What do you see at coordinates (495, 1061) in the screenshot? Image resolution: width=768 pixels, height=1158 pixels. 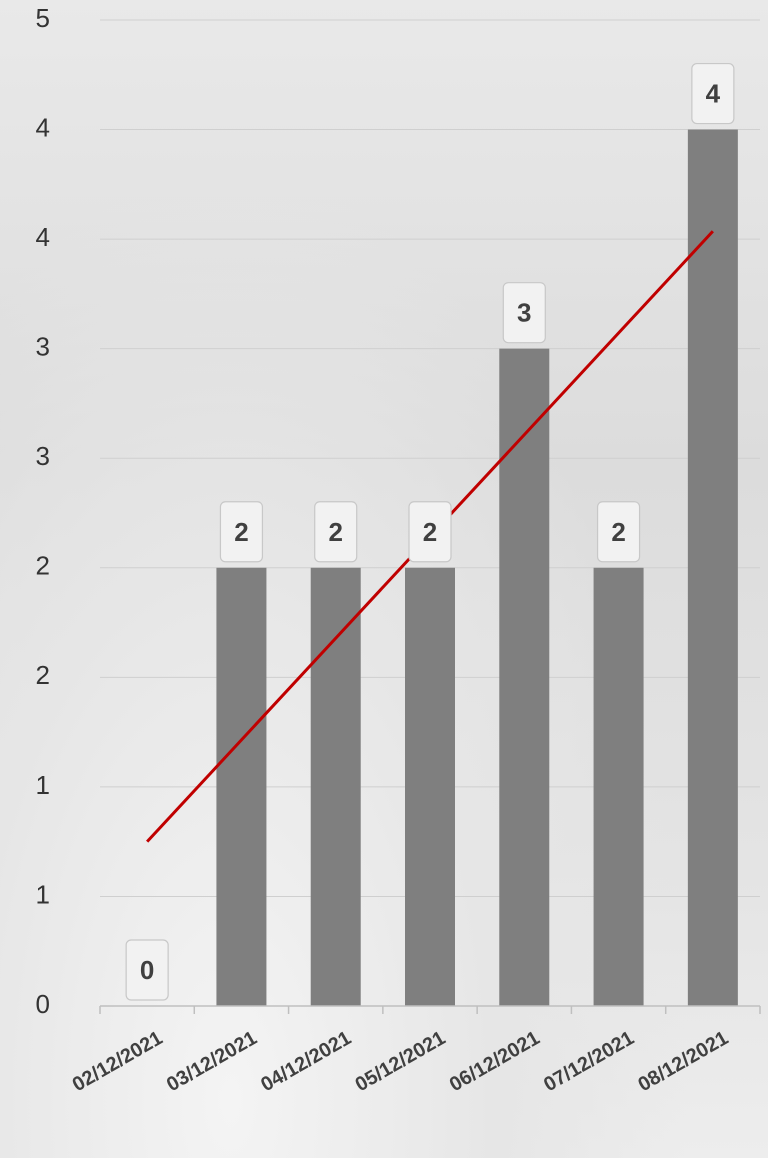 I see `x-tick-label: 06/12/2021` at bounding box center [495, 1061].